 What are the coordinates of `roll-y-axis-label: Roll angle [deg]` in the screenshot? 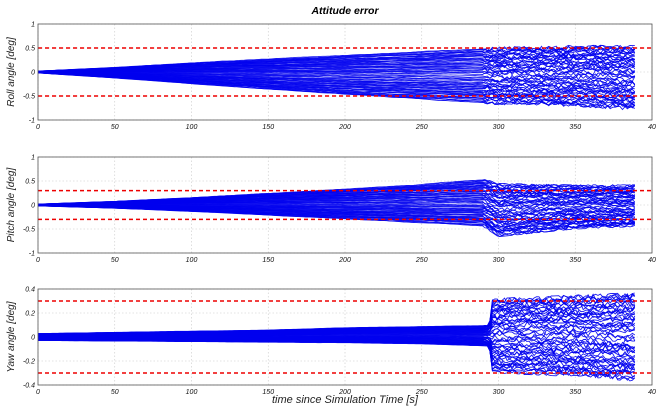 It's located at (11, 72).